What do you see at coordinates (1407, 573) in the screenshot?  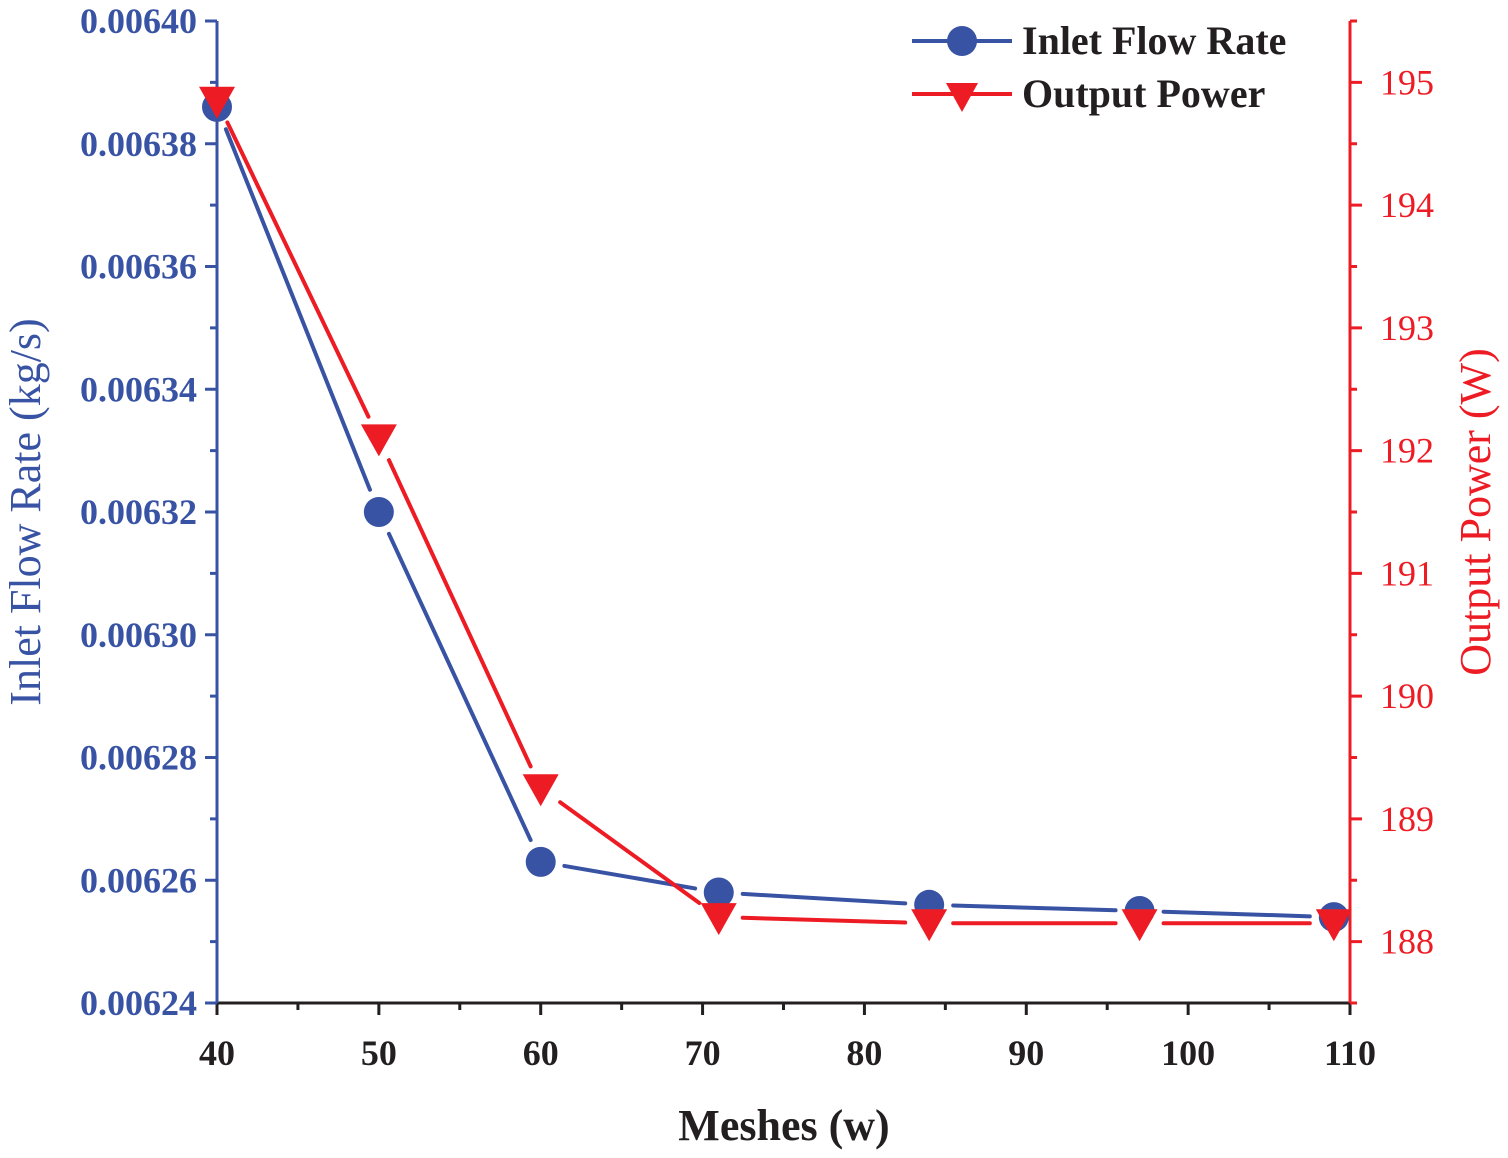 I see `right-tick-label: 191` at bounding box center [1407, 573].